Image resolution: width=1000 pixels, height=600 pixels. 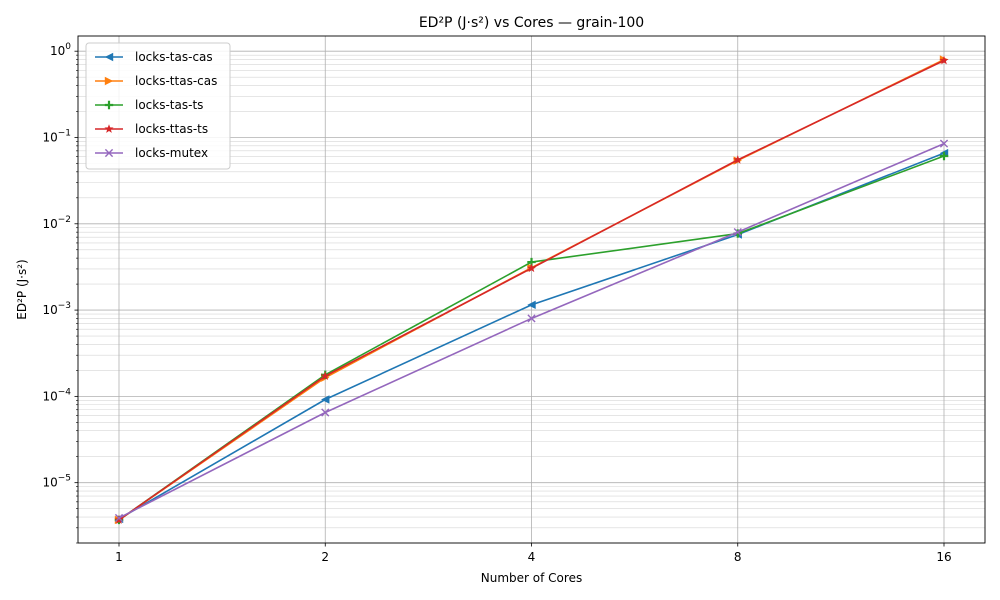 I want to click on y-tick-label: 10⁻³, so click(x=56, y=309).